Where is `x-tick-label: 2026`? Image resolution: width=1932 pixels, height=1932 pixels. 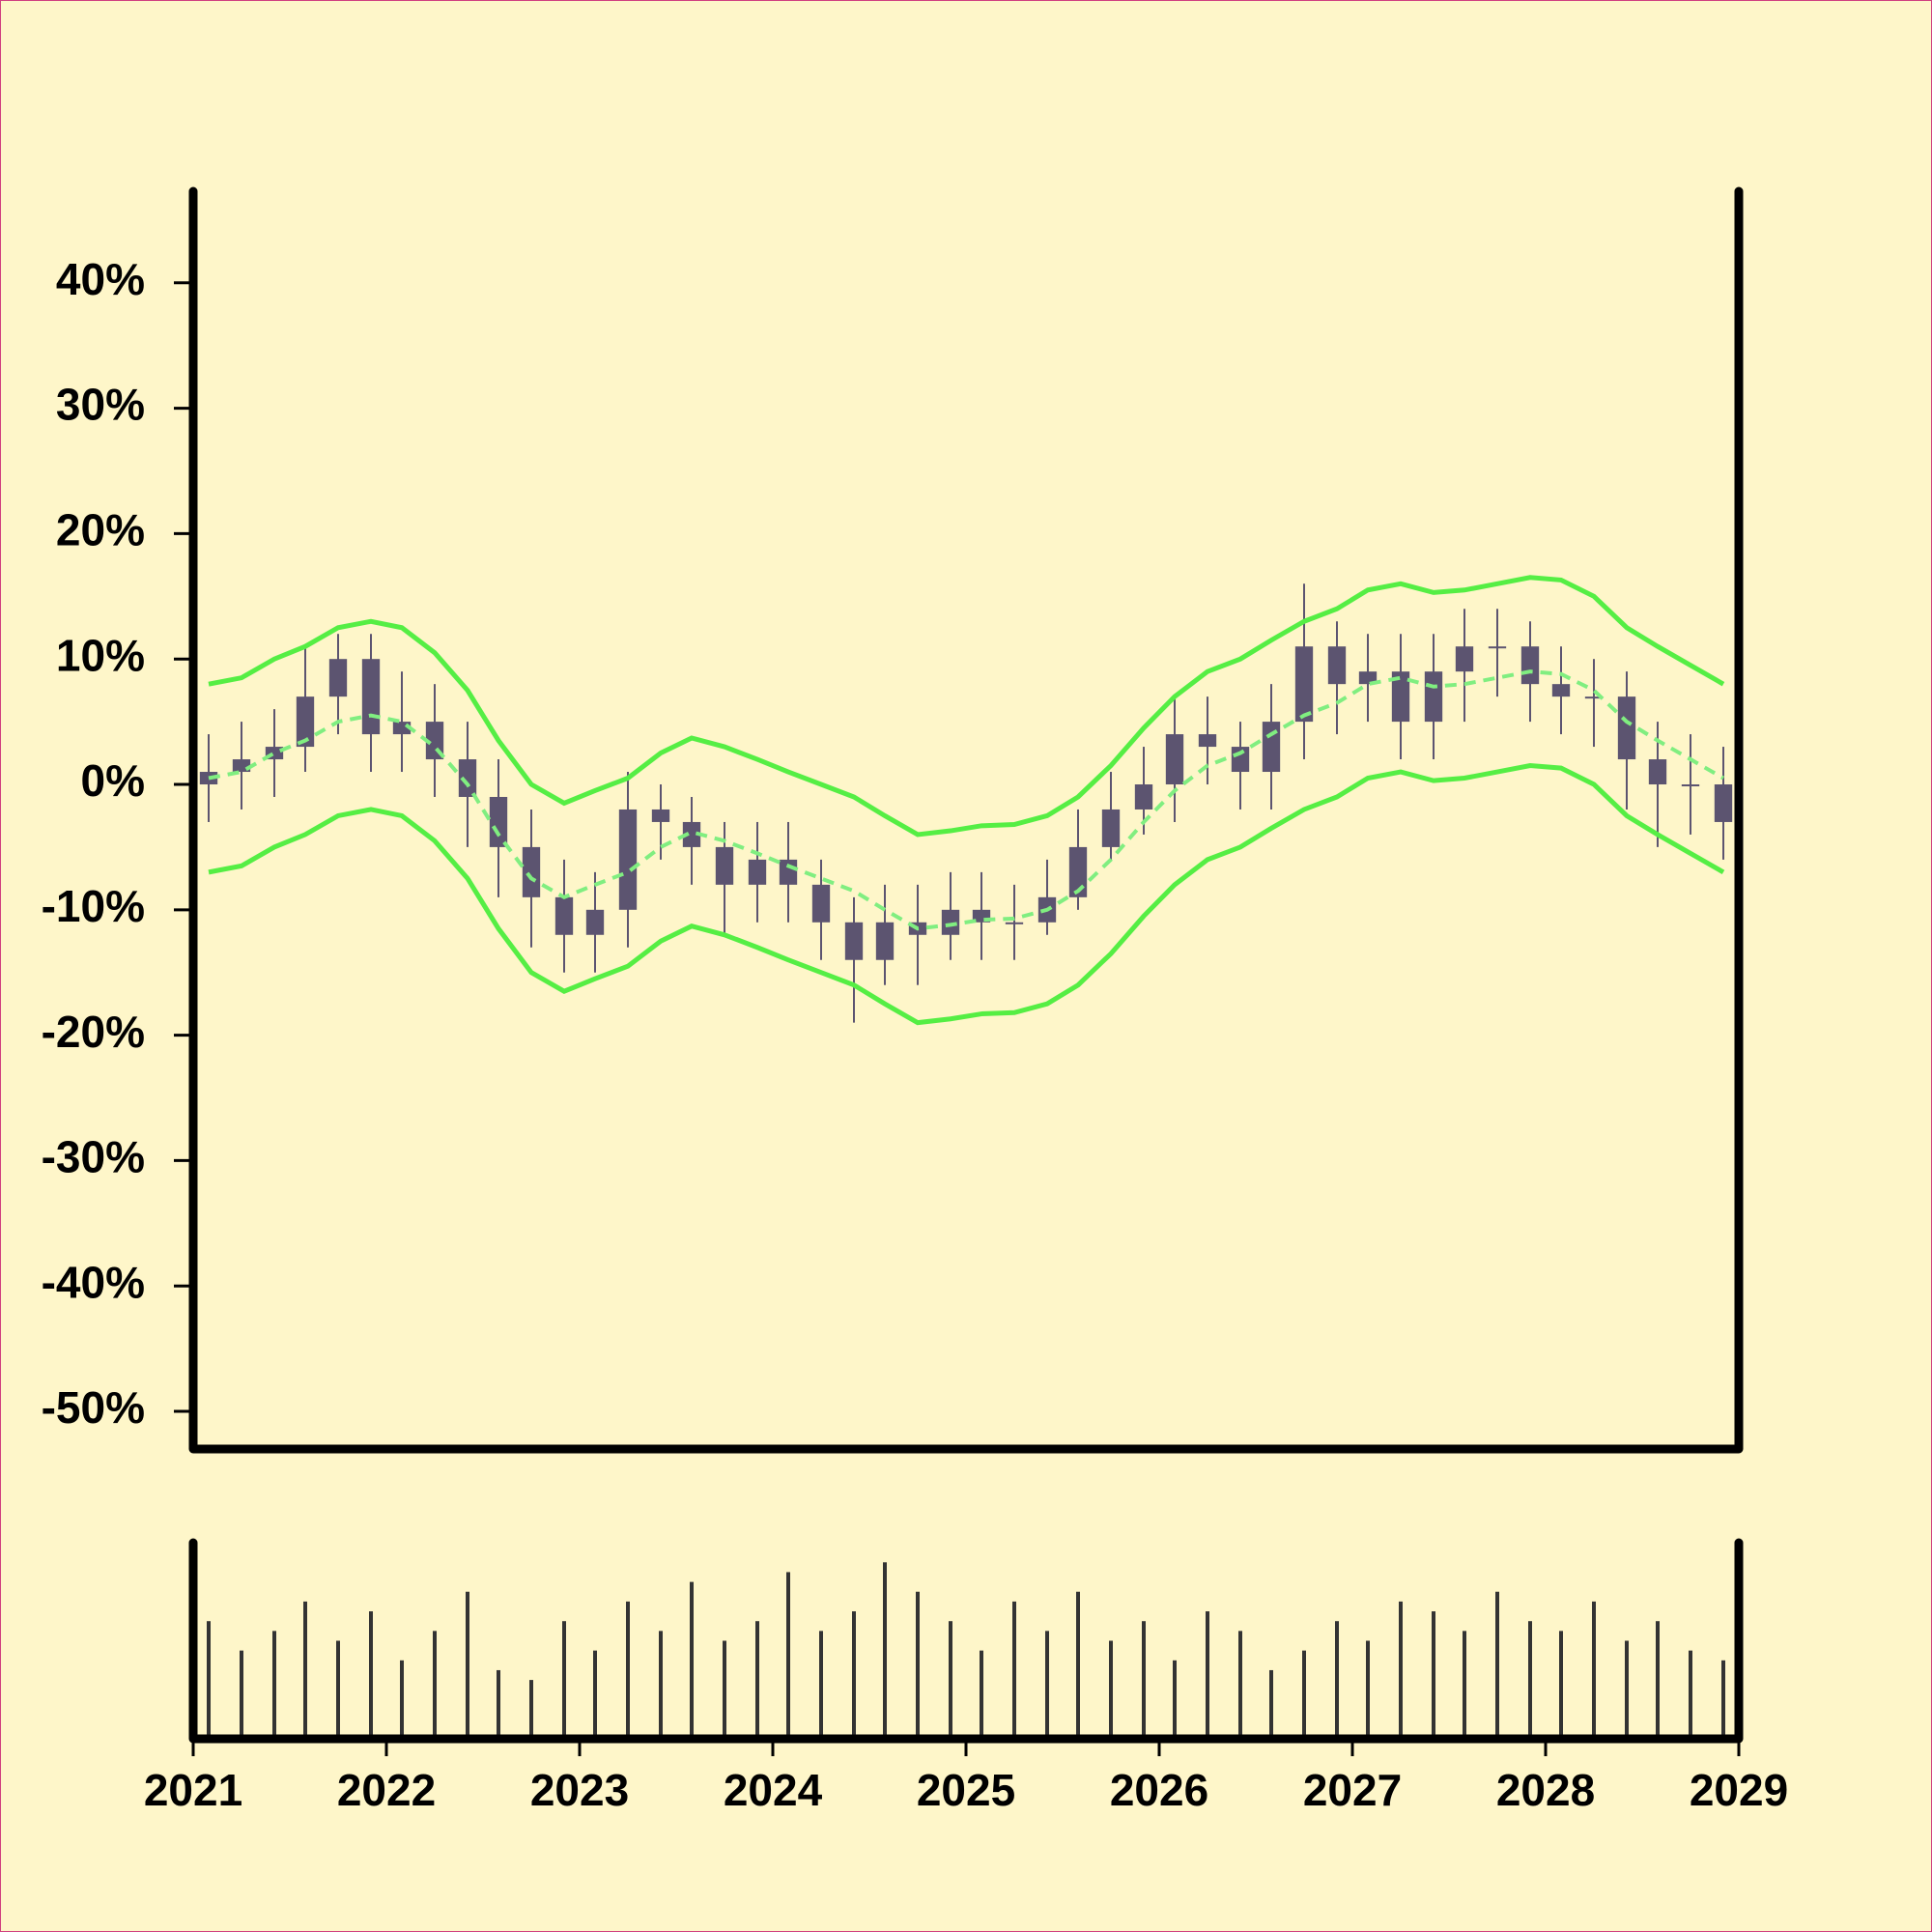 x-tick-label: 2026 is located at coordinates (1159, 1790).